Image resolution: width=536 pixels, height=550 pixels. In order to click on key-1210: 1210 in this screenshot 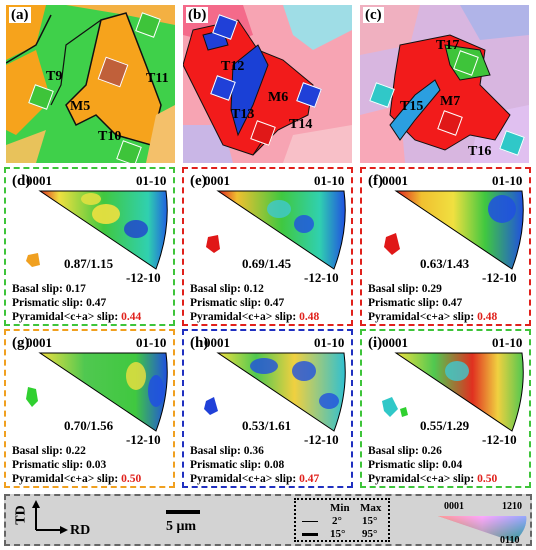, I will do `click(512, 506)`.